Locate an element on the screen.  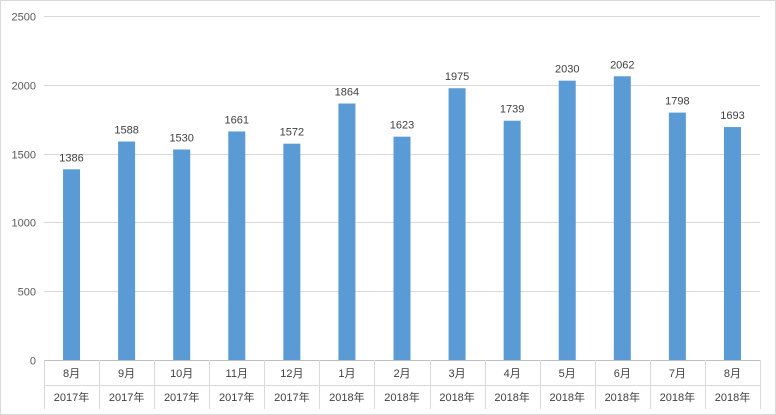
y-axis-tick-labels: 0 500 1000 1500 2000 2500 is located at coordinates (24, 190).